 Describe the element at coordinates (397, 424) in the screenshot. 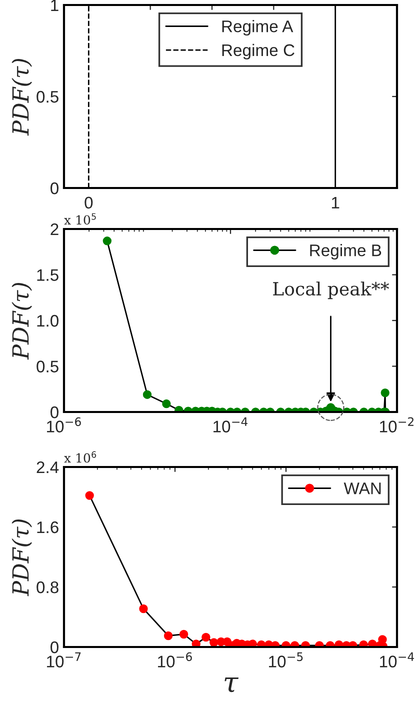

I see `x-tick-label: 10$^{−2}$` at that location.